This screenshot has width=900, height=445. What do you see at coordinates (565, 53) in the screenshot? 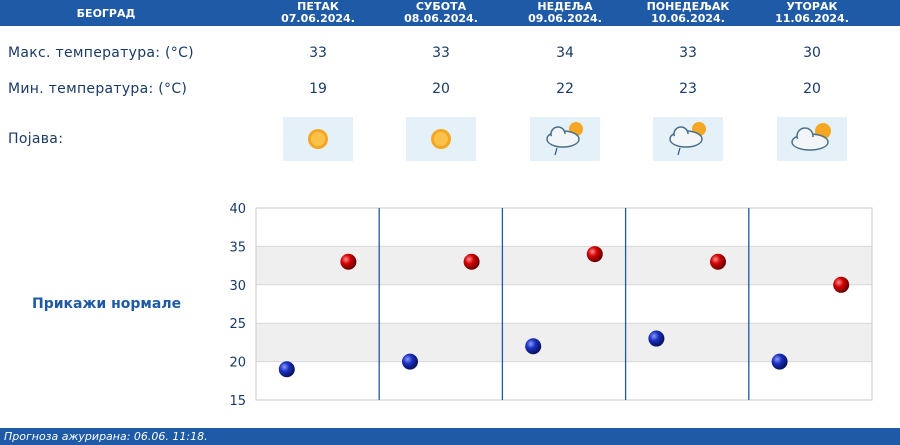
I see `max-temp-day-3: 34` at bounding box center [565, 53].